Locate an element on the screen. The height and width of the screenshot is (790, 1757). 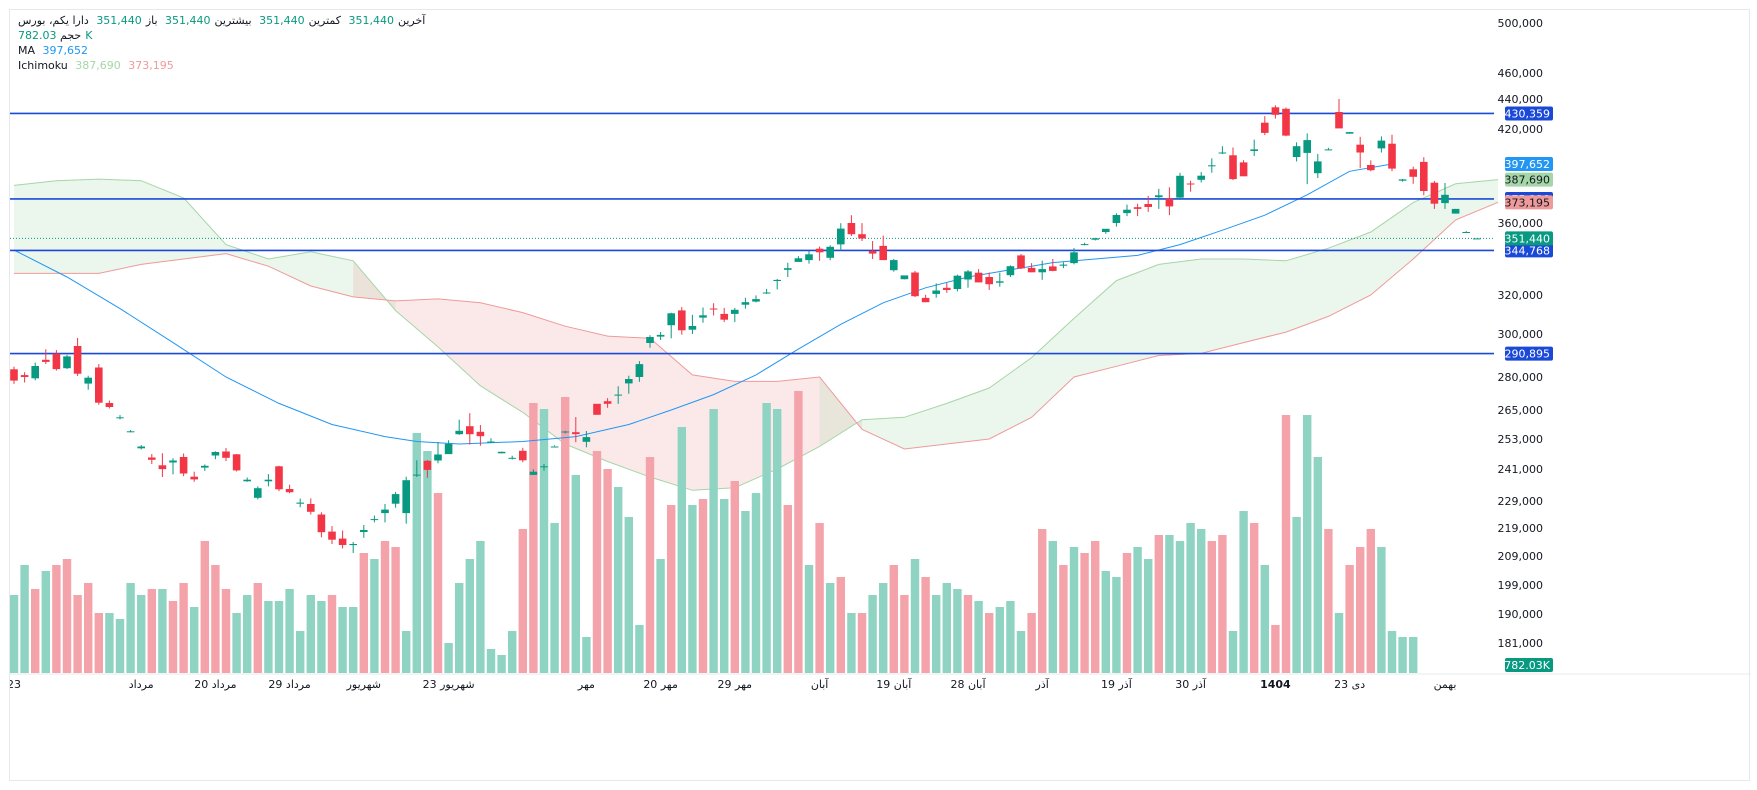
legend-ma-label: MA is located at coordinates (27, 50).